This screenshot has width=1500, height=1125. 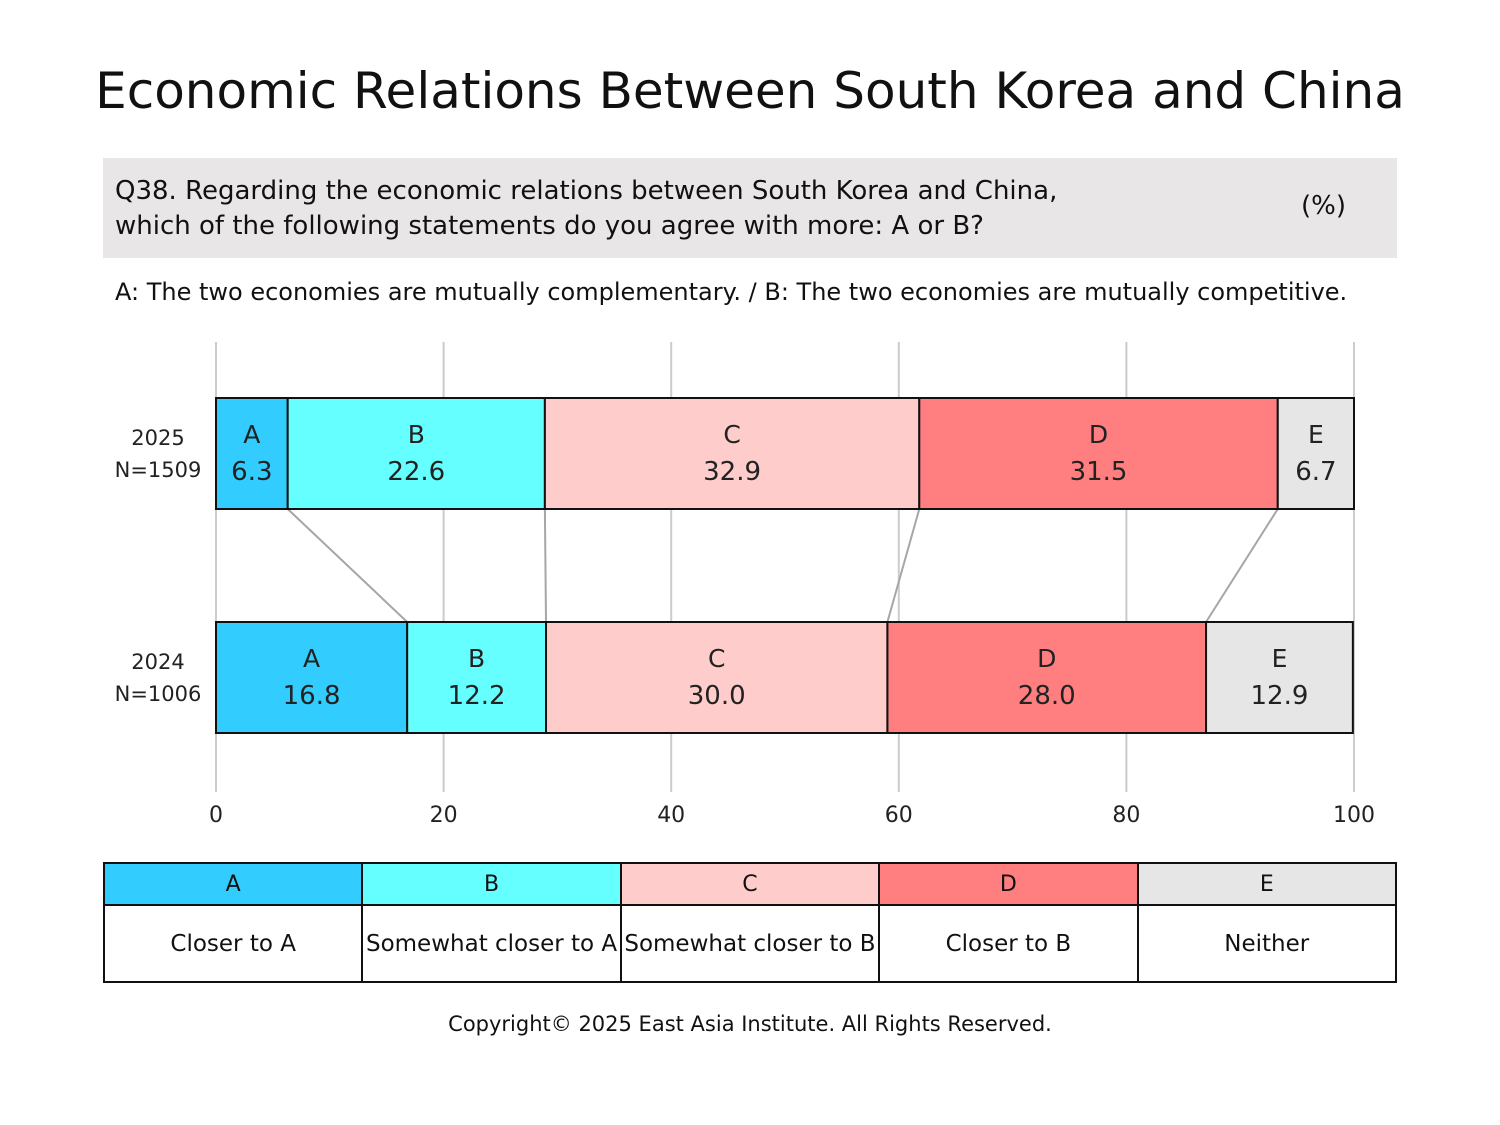 What do you see at coordinates (1354, 815) in the screenshot?
I see `x-tick-label-100: 100` at bounding box center [1354, 815].